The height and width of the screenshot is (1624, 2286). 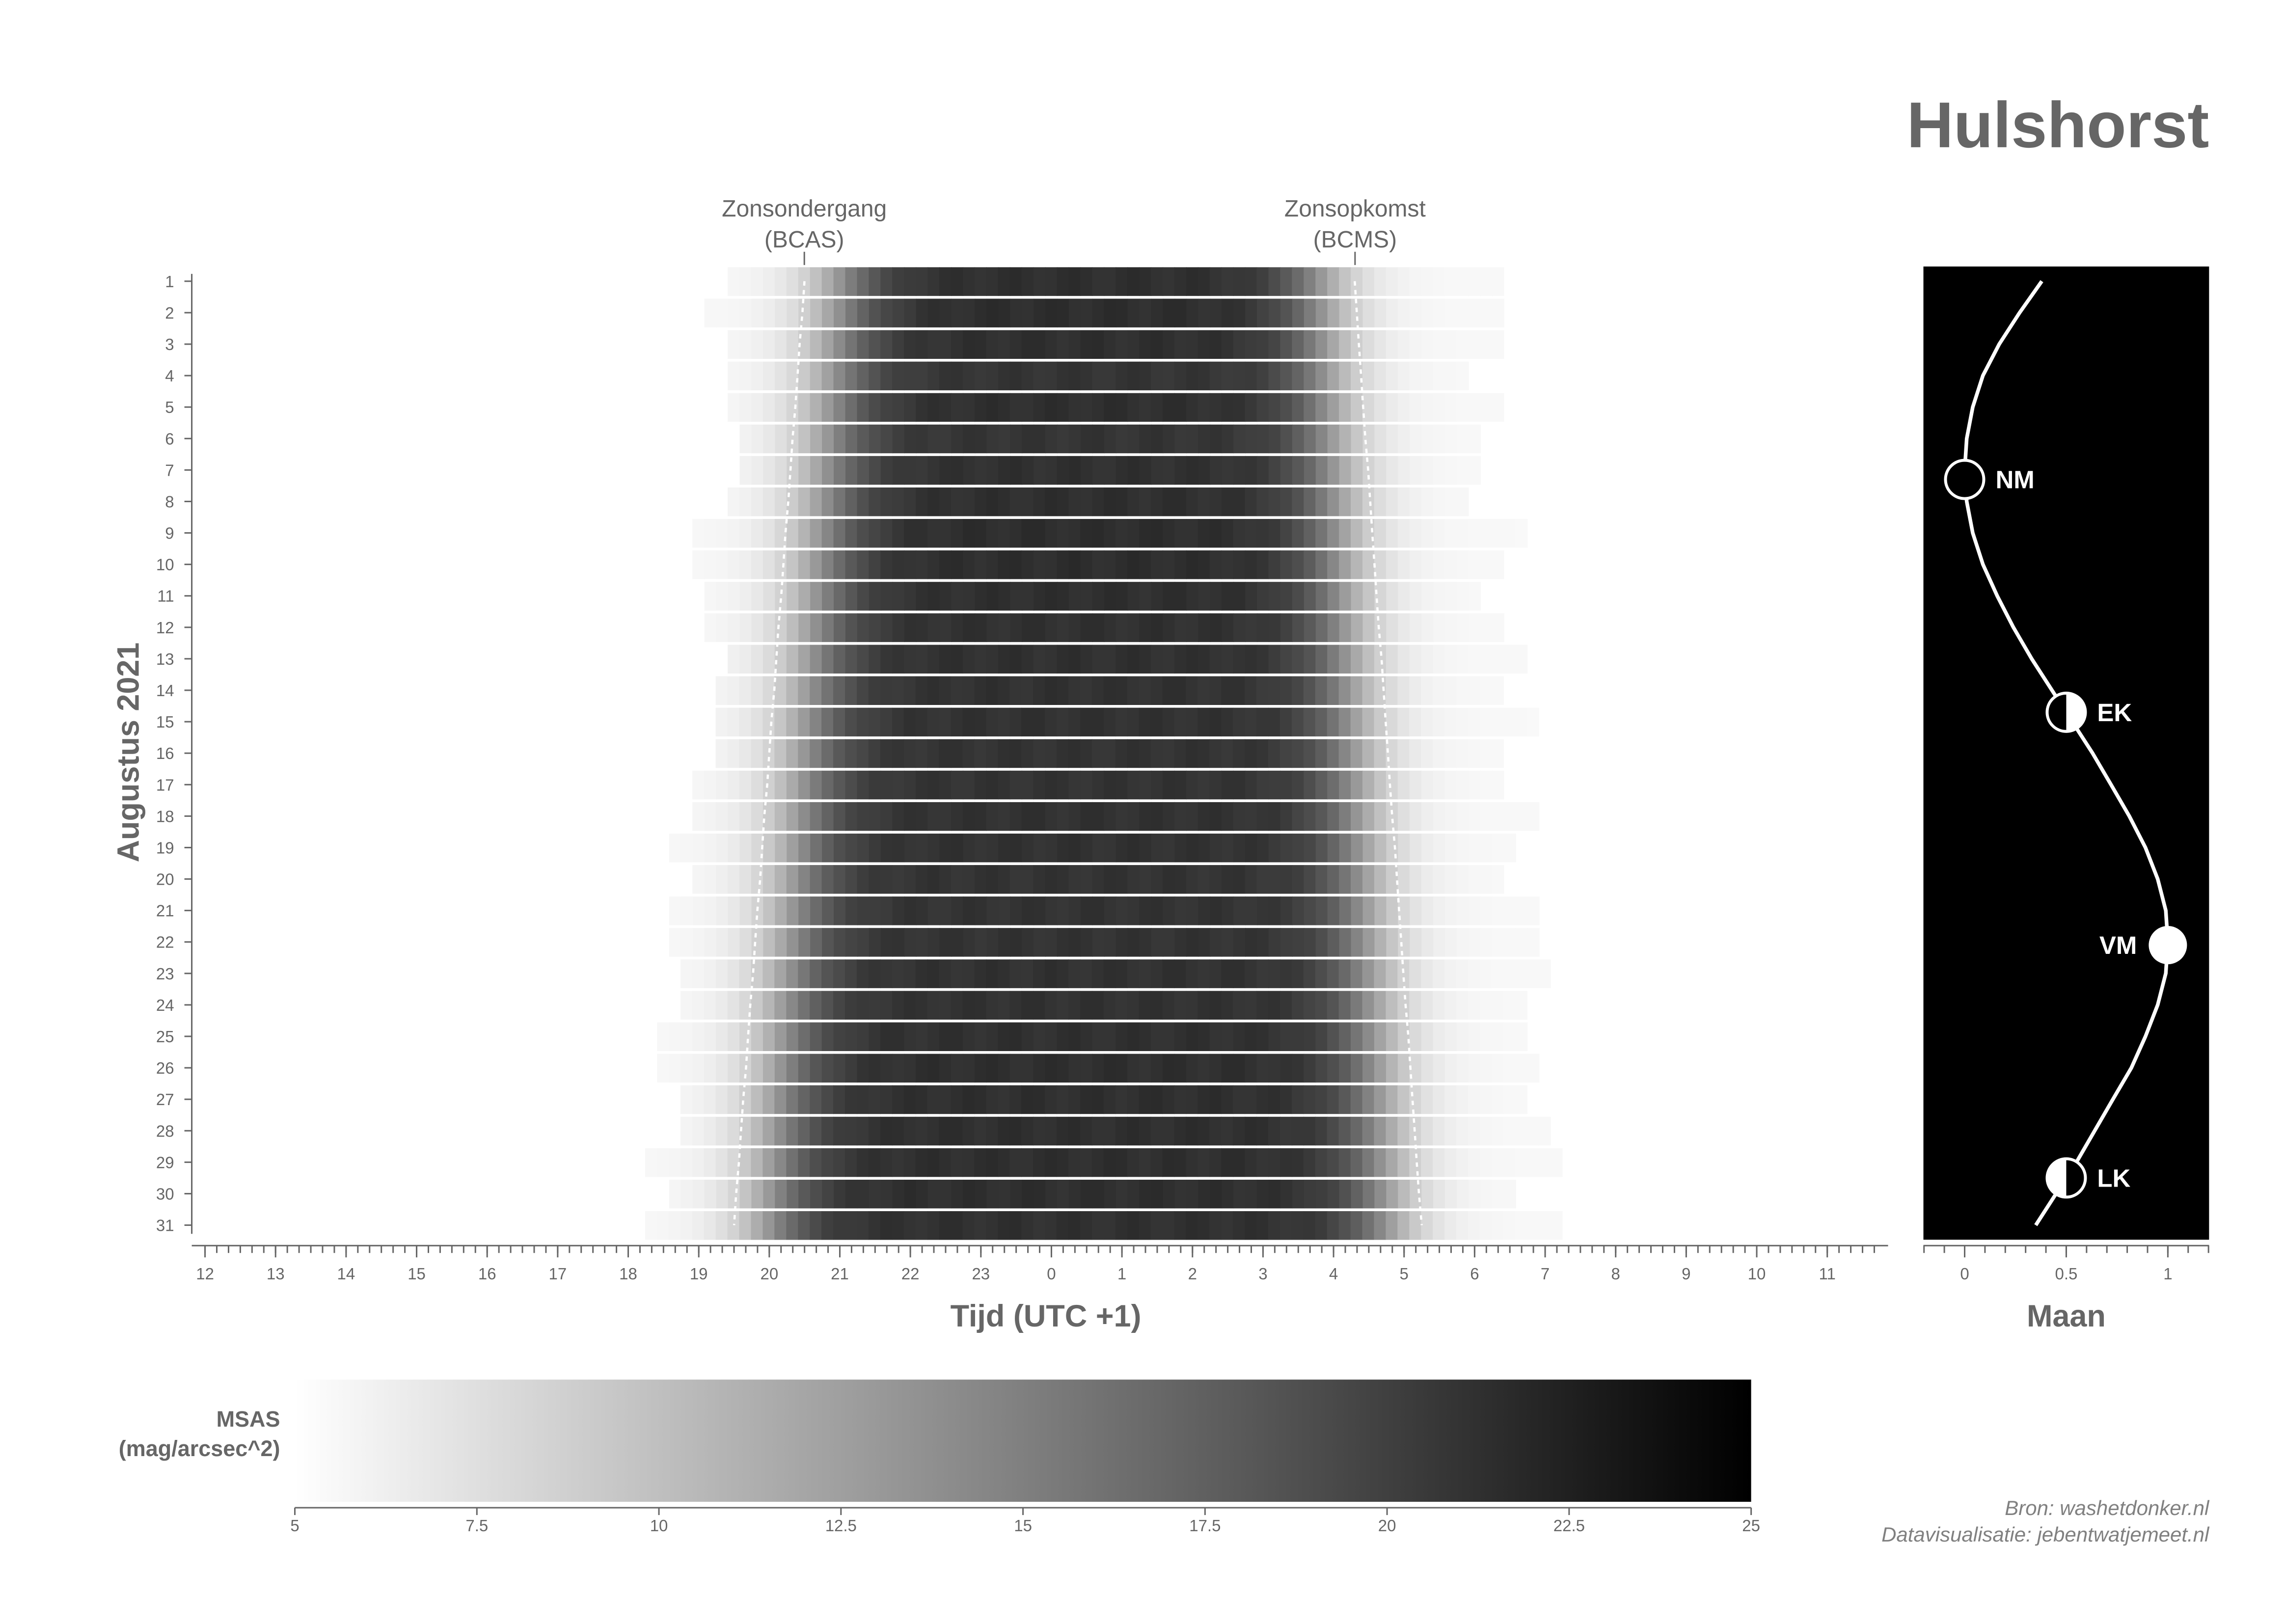 What do you see at coordinates (2113, 1178) in the screenshot?
I see `moon-phase-label: LK` at bounding box center [2113, 1178].